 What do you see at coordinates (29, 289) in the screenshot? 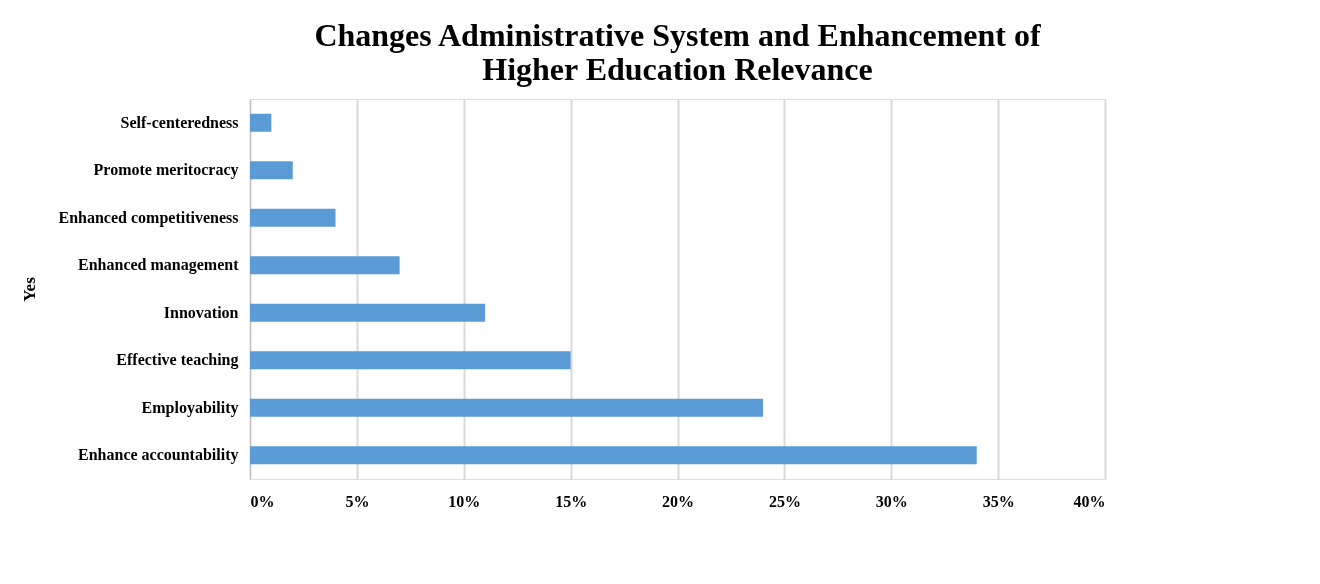
I see `y-axis-title: Yes` at bounding box center [29, 289].